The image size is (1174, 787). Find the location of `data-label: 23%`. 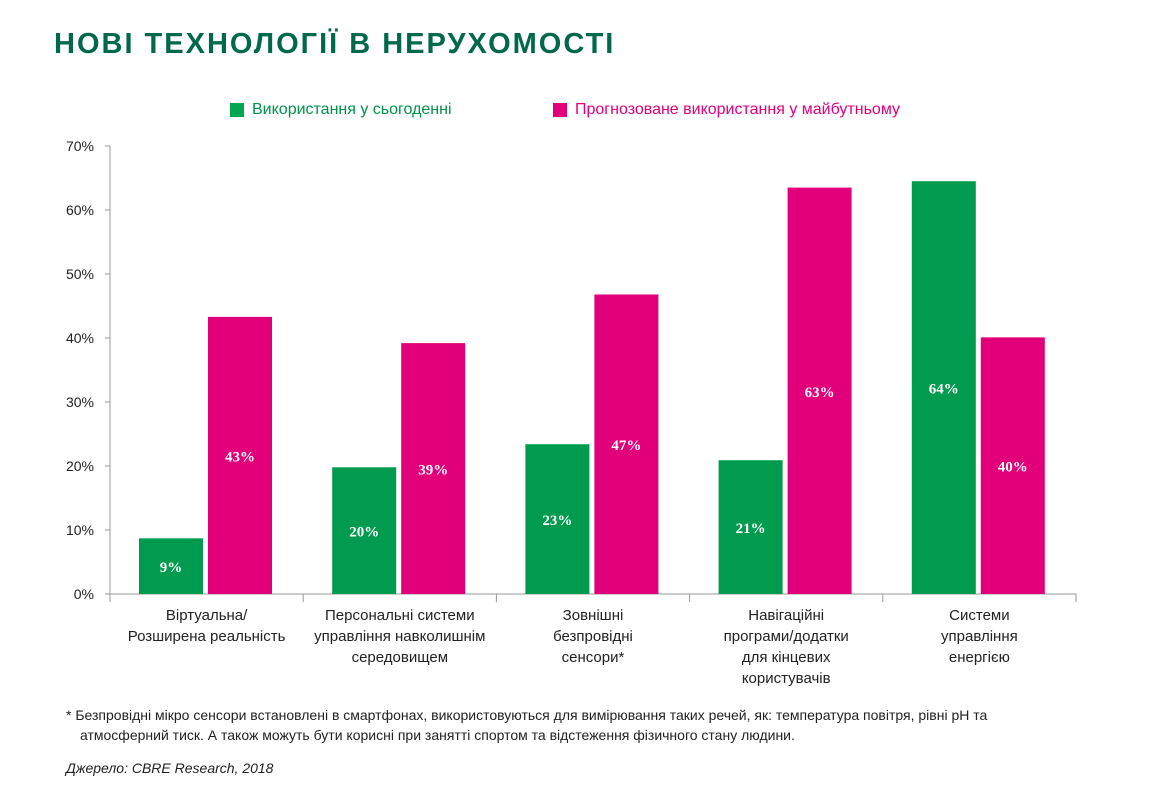

data-label: 23% is located at coordinates (557, 521).